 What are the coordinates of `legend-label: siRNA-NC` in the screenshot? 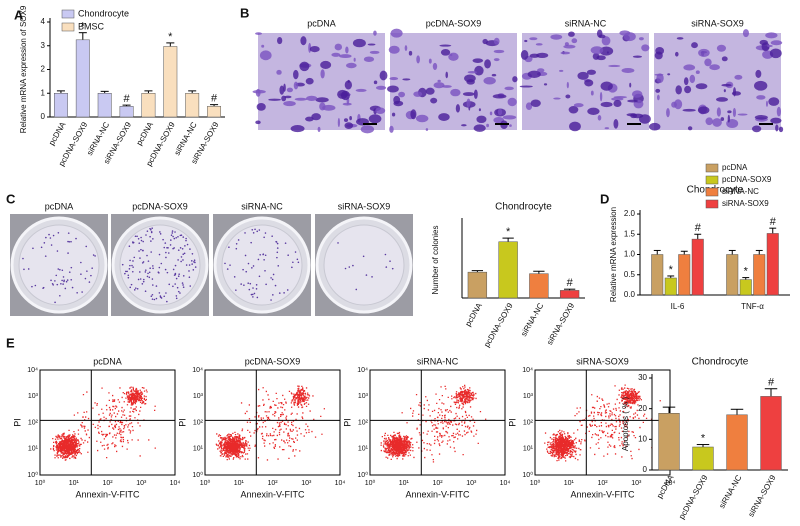 It's located at (740, 191).